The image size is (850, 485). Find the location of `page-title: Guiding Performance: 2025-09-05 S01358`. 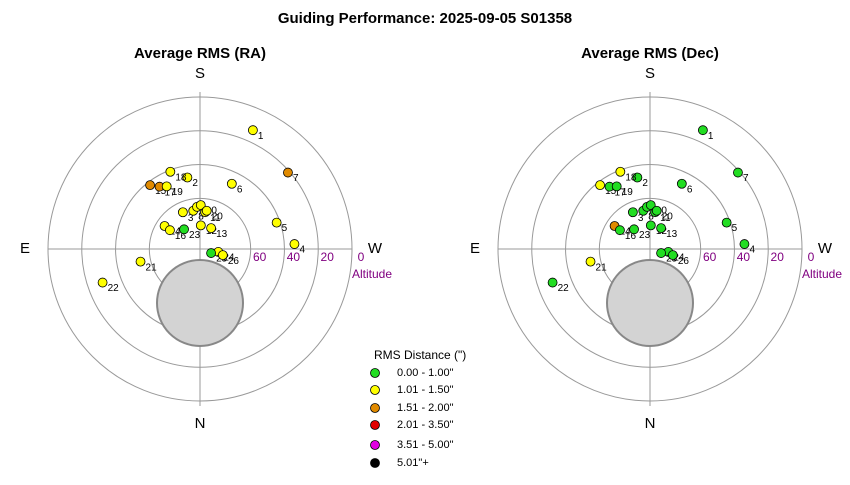

page-title: Guiding Performance: 2025-09-05 S01358 is located at coordinates (425, 18).